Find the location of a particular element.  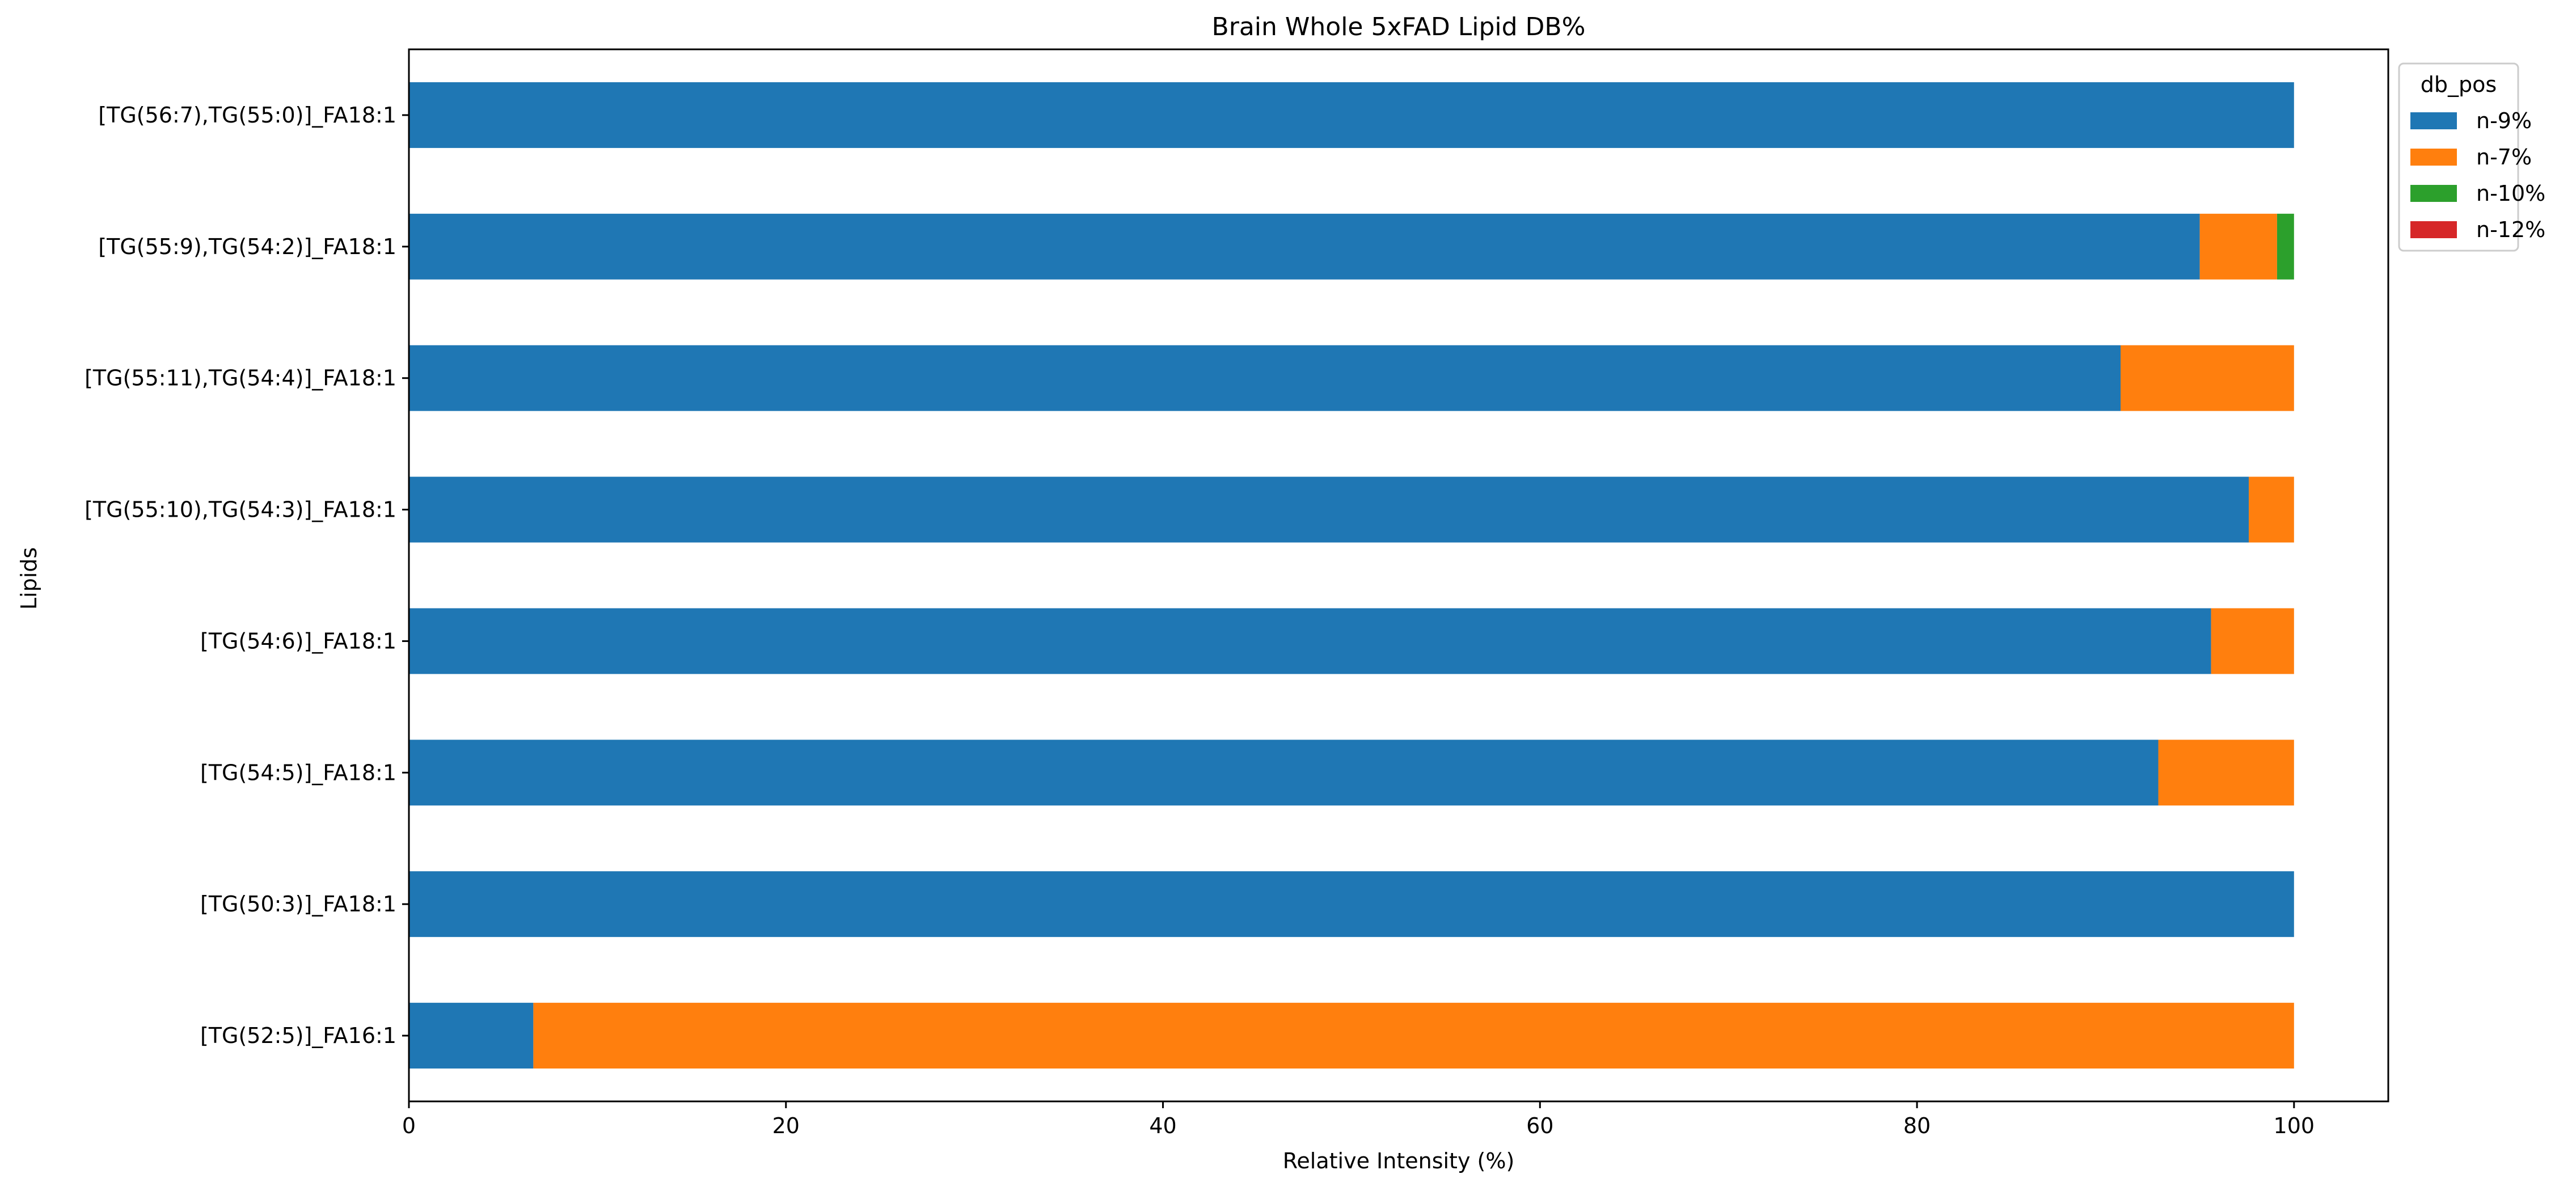

x-tick-label: 40 is located at coordinates (1162, 1125).